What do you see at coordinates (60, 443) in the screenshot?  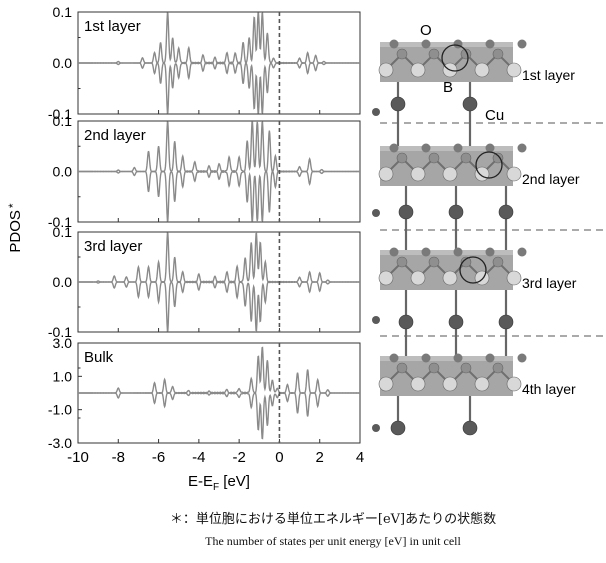 I see `y-tick-label: -3.0` at bounding box center [60, 443].